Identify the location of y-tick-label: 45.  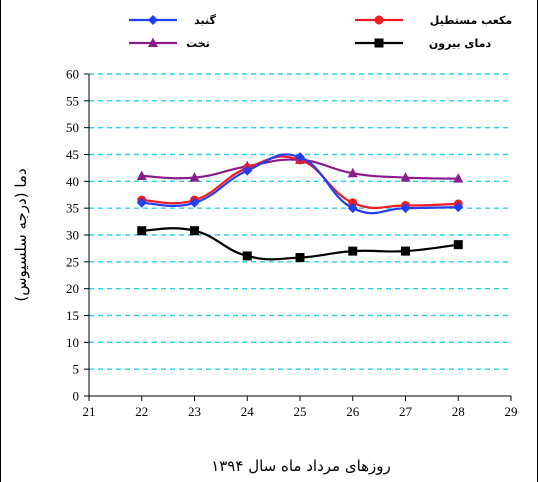
(72, 154).